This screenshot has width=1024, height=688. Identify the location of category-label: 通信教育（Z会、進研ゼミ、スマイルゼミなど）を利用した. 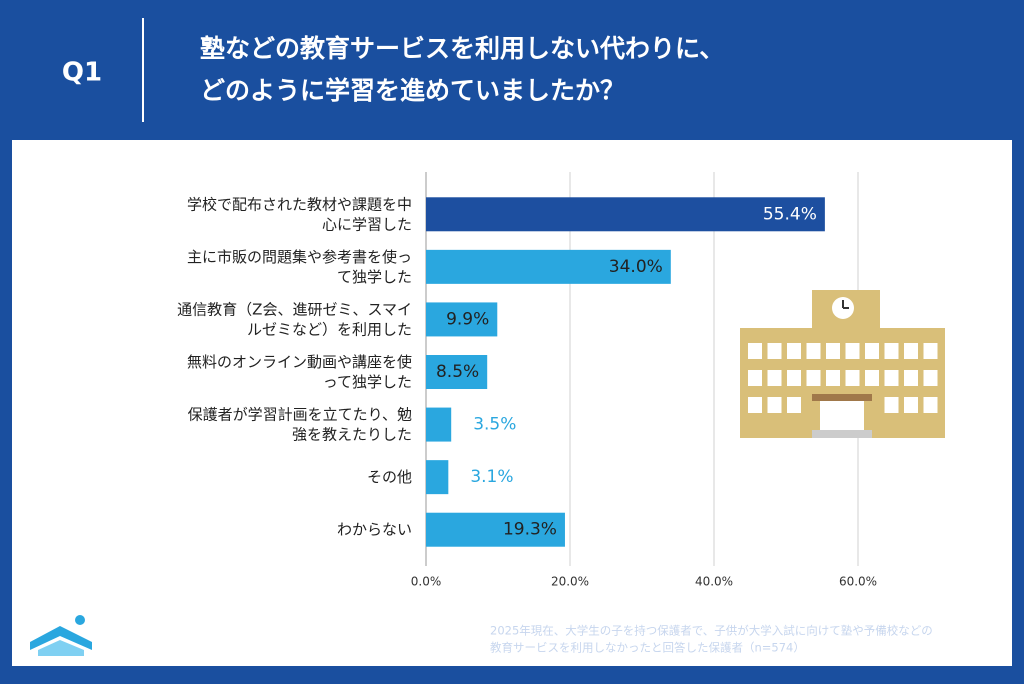
(294, 319).